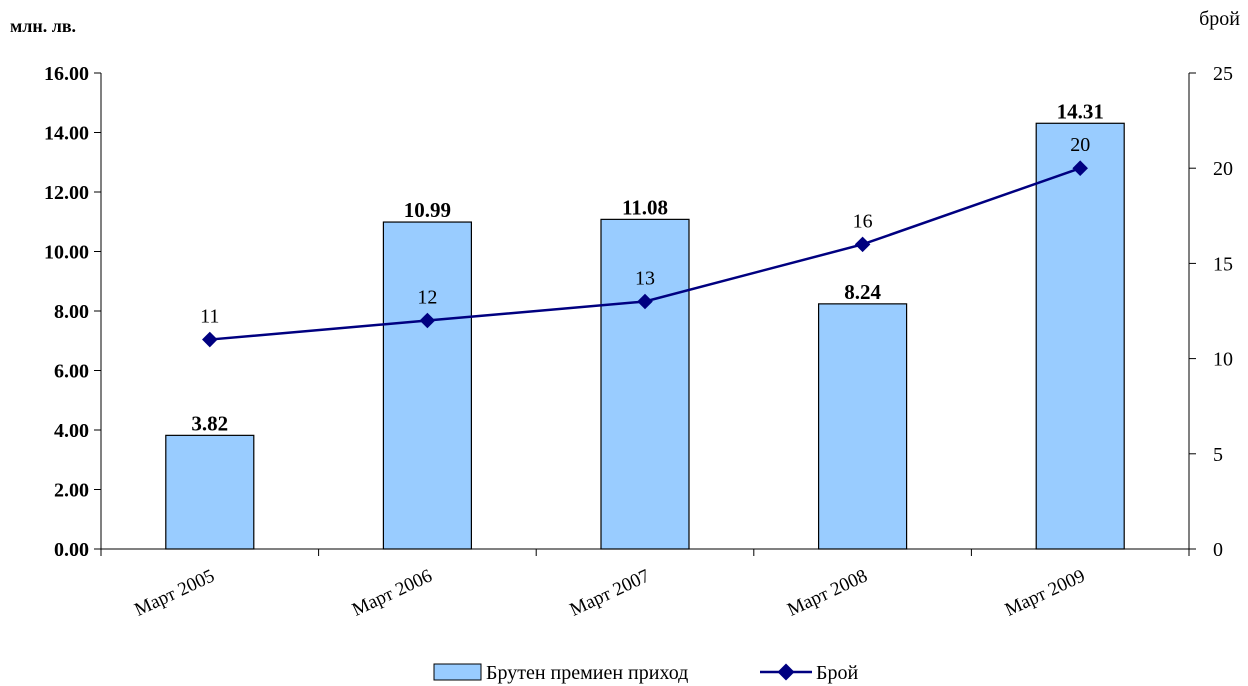  What do you see at coordinates (66, 134) in the screenshot?
I see `y-tick-label-left: 14.00` at bounding box center [66, 134].